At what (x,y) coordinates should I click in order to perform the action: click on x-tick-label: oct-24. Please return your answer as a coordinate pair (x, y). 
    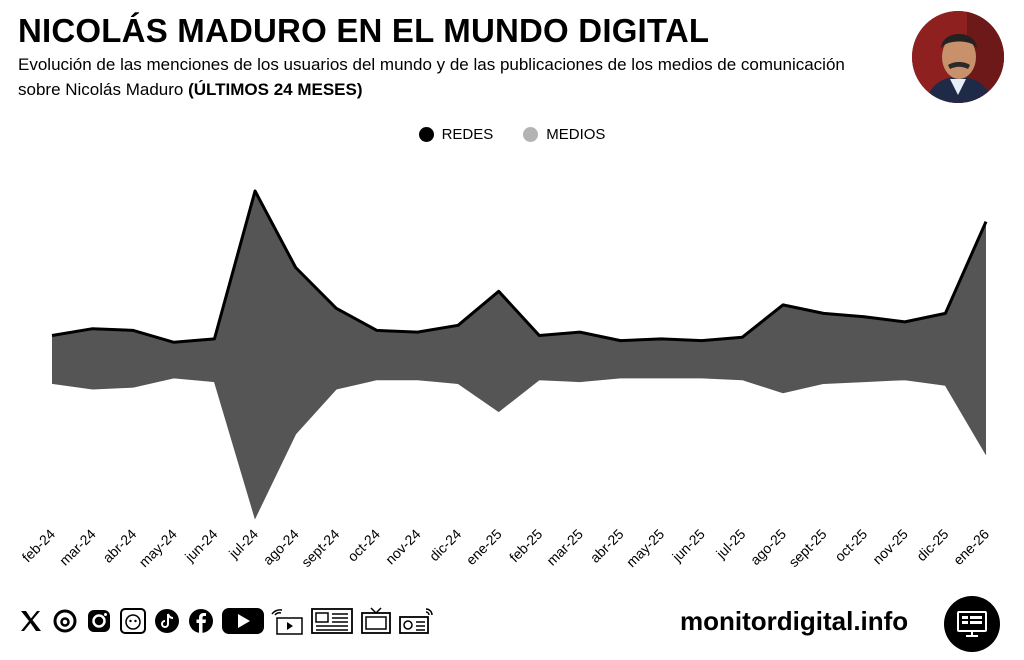
    Looking at the image, I should click on (363, 545).